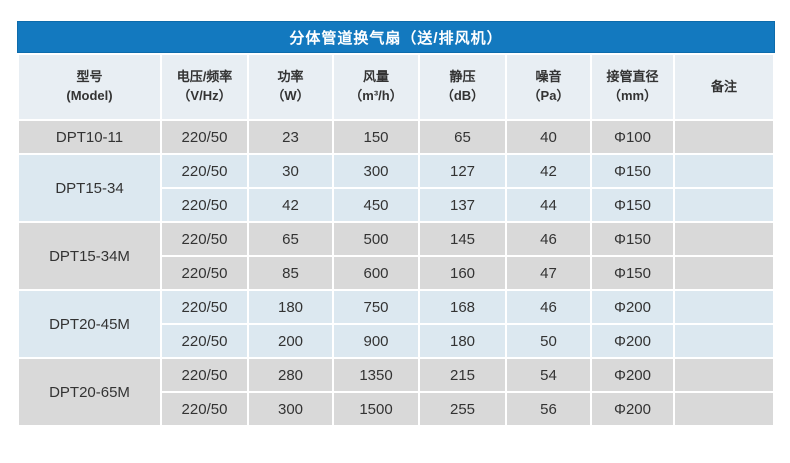 This screenshot has width=790, height=463. Describe the element at coordinates (290, 77) in the screenshot. I see `col-header-power-line1: 功率` at that location.